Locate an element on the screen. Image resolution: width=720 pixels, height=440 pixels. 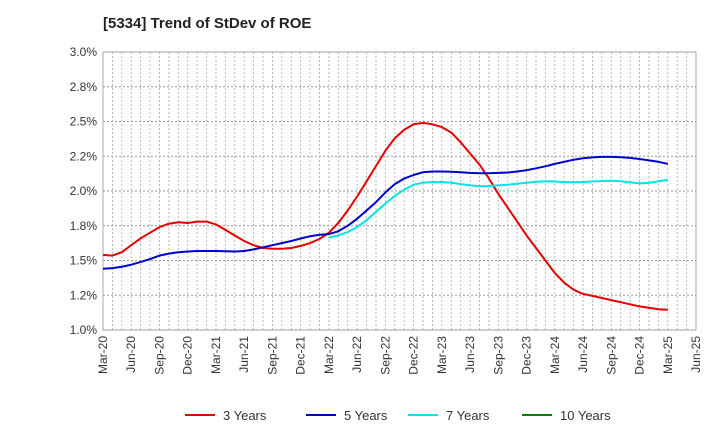
x-tick-label: Jun-20 is located at coordinates (131, 354).